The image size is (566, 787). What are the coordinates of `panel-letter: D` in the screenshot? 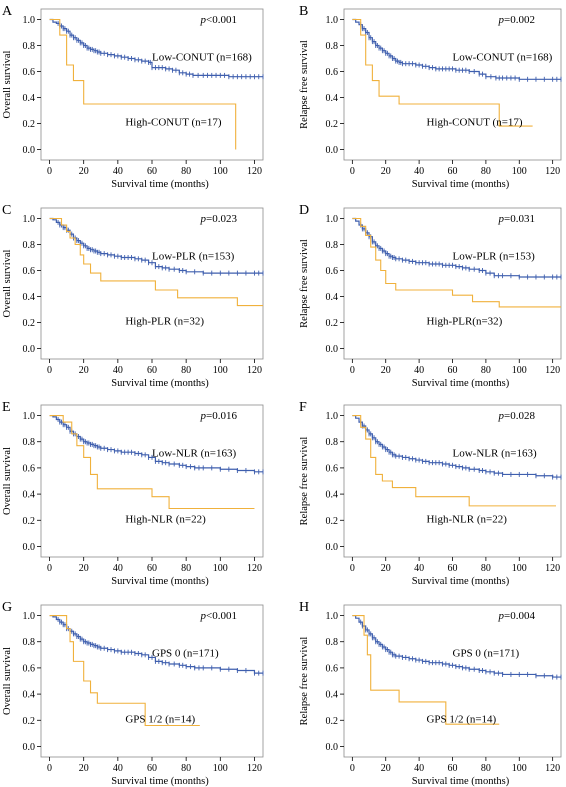 It's located at (304, 210).